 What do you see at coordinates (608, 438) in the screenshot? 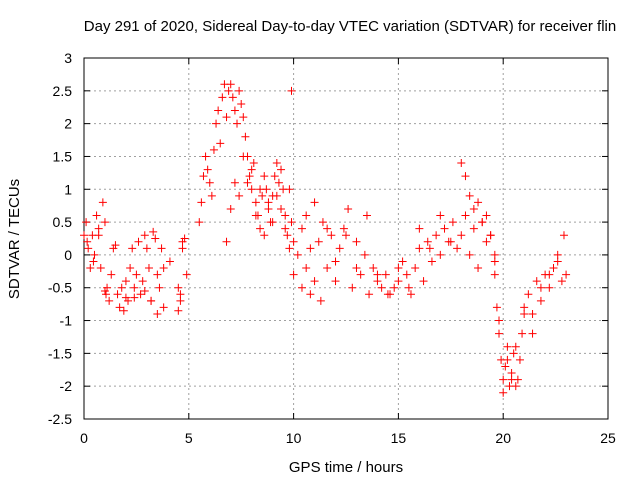
I see `x-tick-label: 25` at bounding box center [608, 438].